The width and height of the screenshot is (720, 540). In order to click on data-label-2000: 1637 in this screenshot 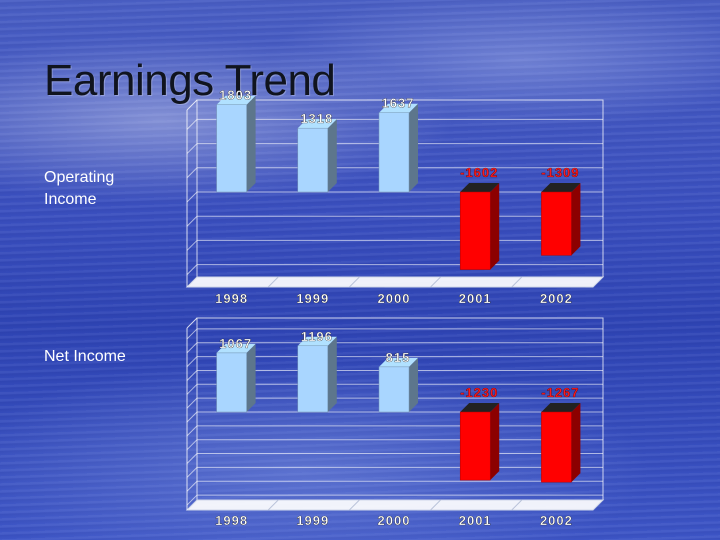, I will do `click(398, 103)`.